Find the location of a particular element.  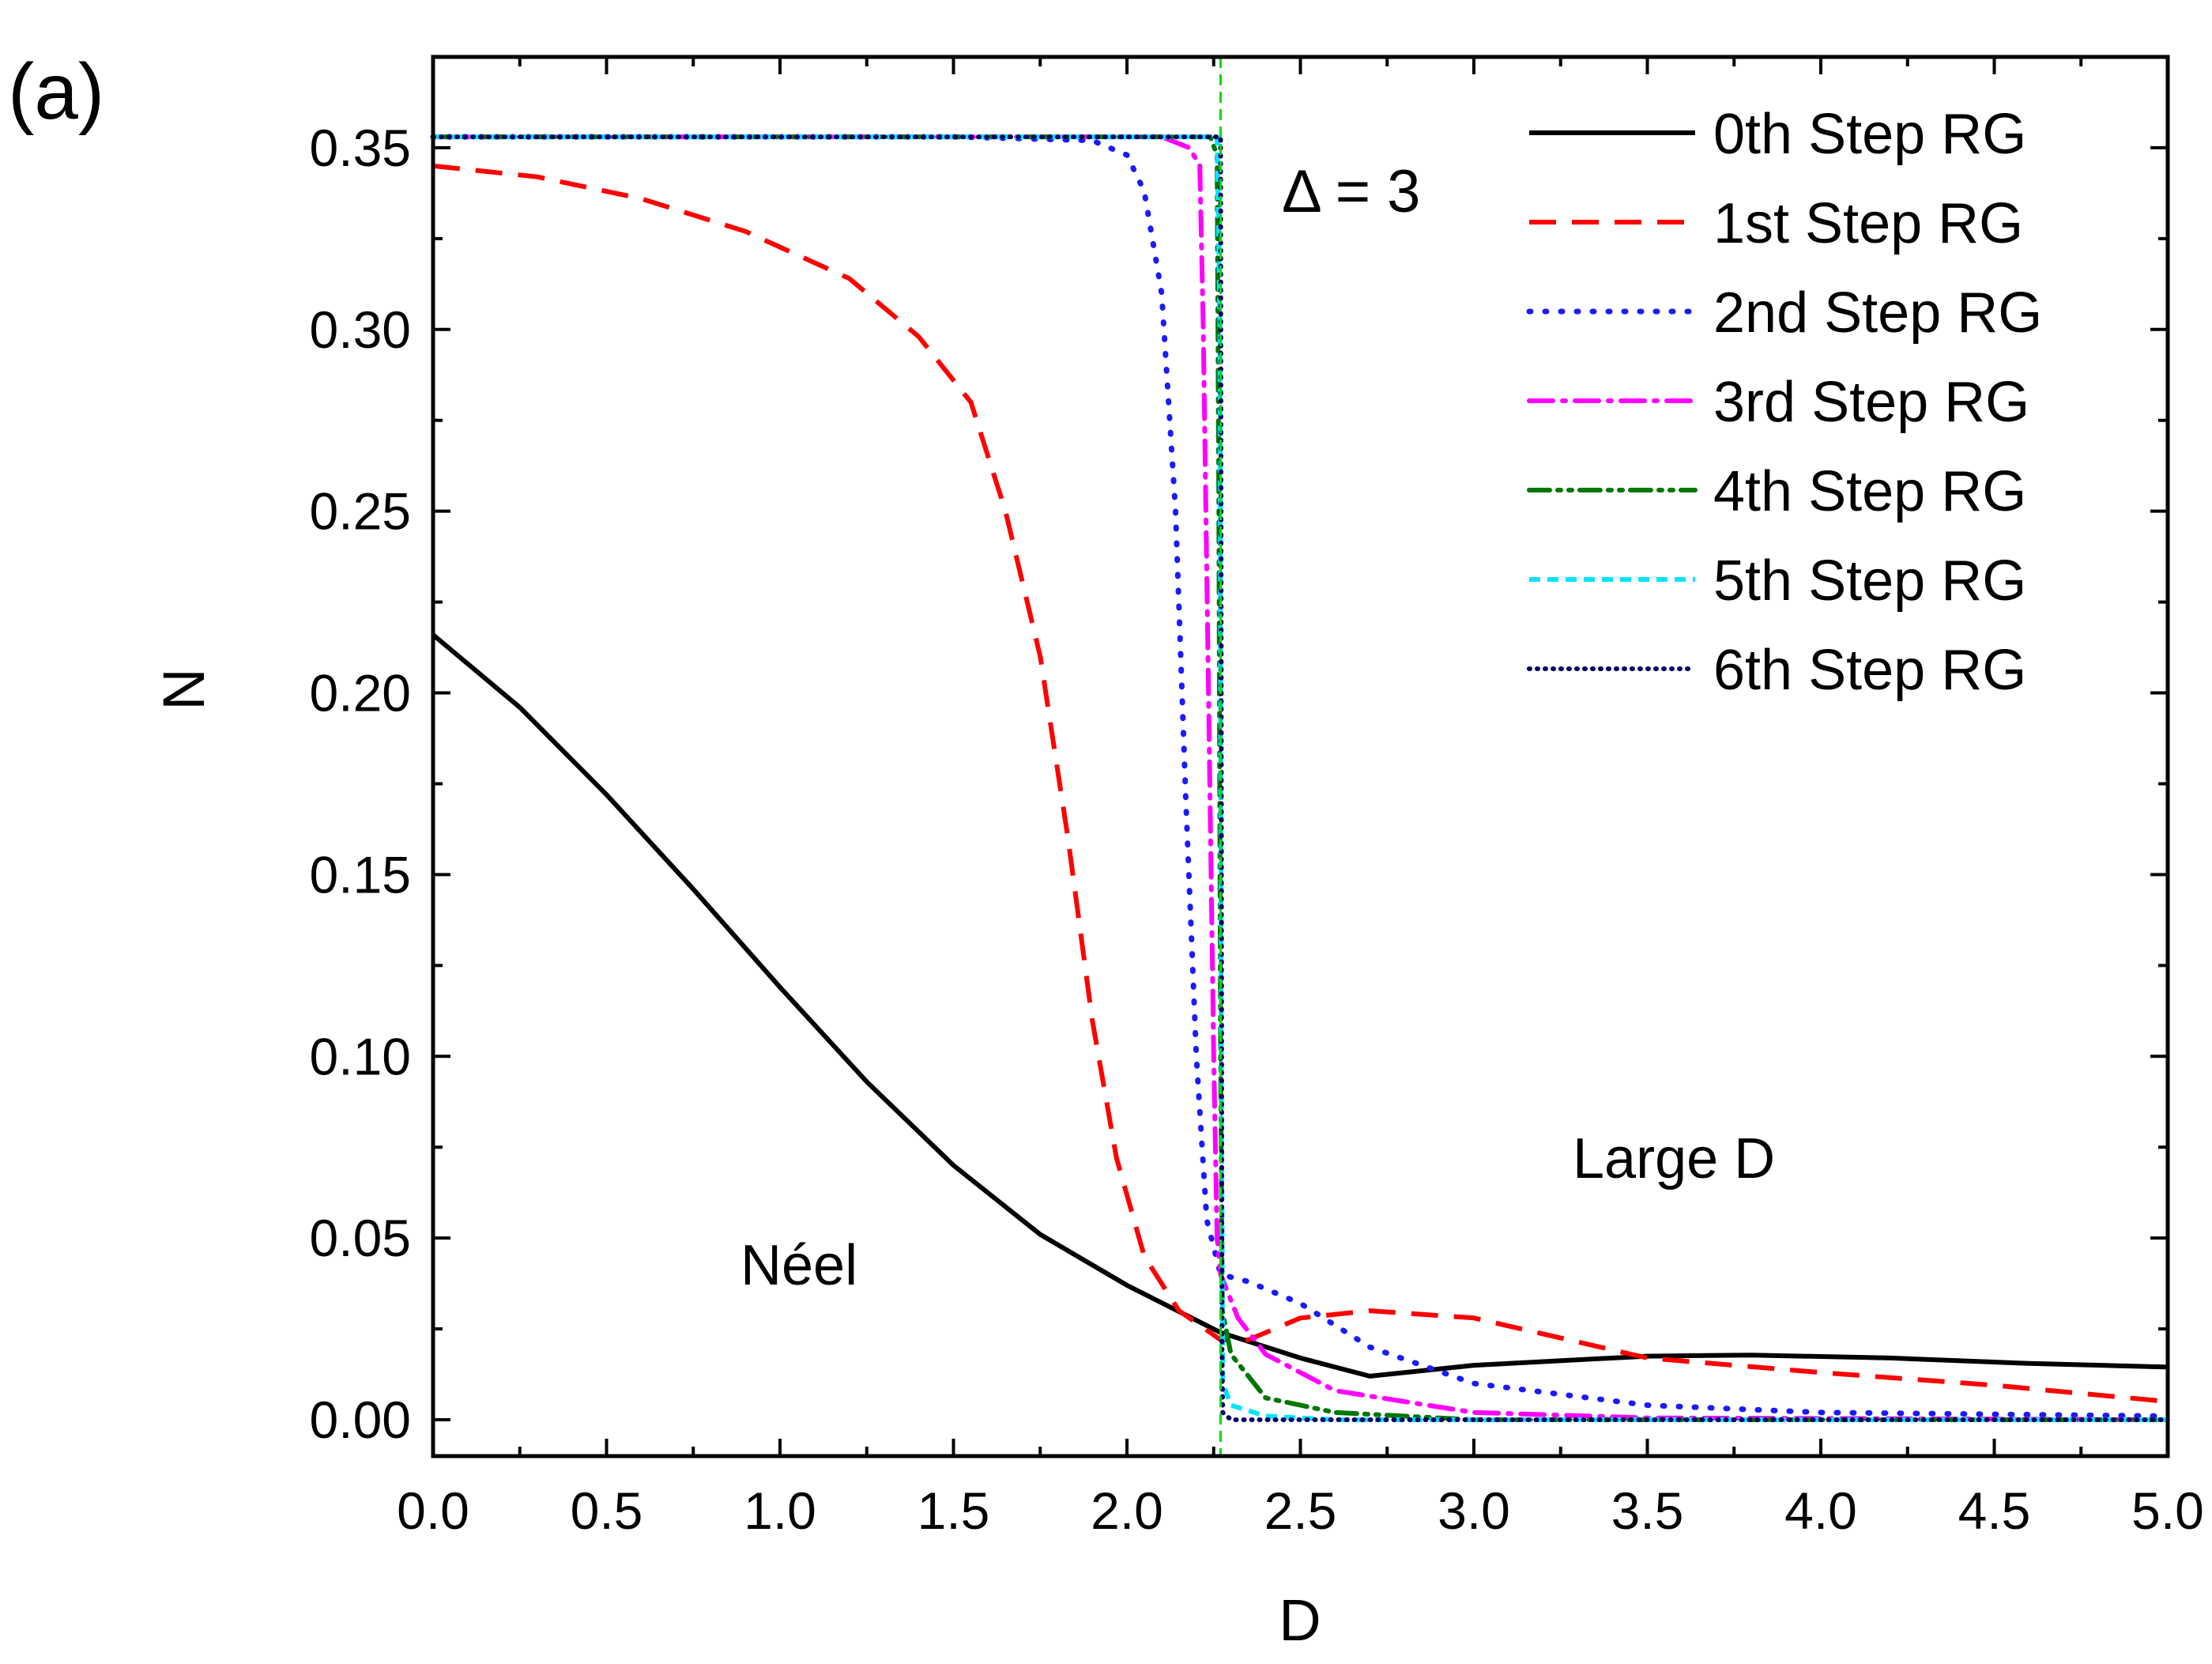

x-tick-label: 0.0 is located at coordinates (433, 1511).